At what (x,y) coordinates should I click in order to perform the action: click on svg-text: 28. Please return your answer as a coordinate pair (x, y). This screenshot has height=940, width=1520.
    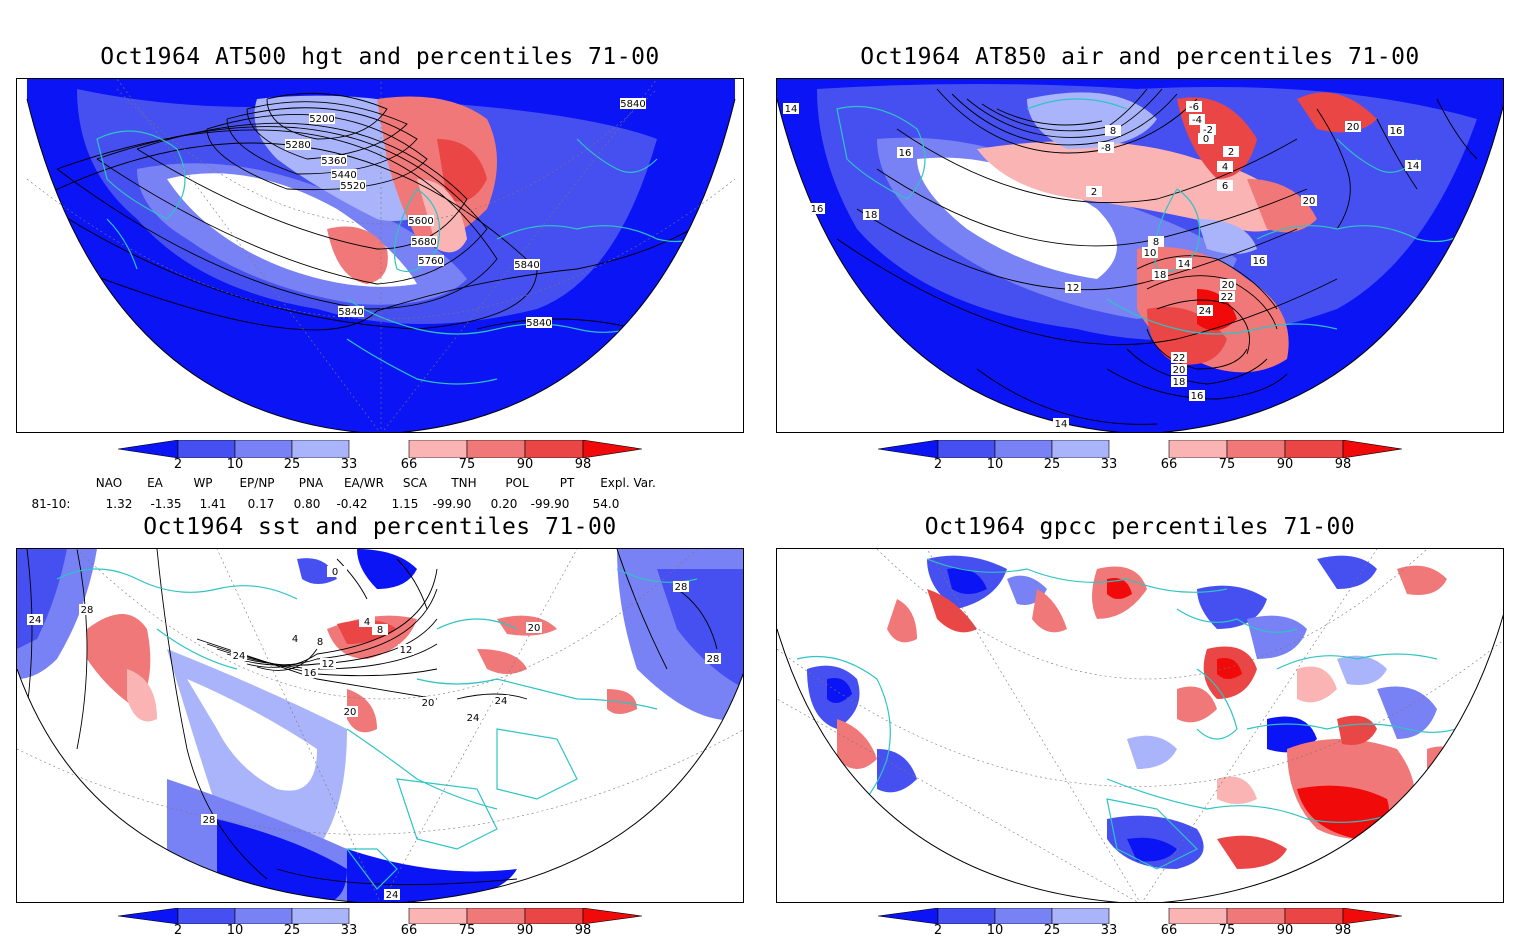
    Looking at the image, I should click on (87, 610).